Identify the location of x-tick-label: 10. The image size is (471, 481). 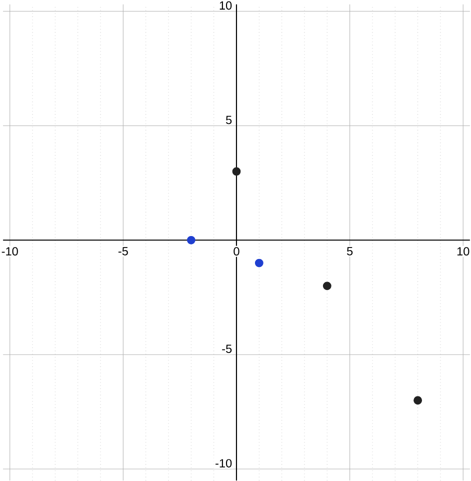
(463, 251).